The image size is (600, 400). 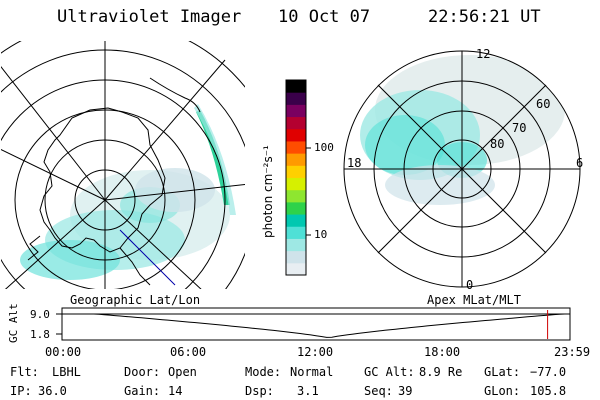 I want to click on geo-map-label: Geographic Lat/Lon, so click(x=135, y=300).